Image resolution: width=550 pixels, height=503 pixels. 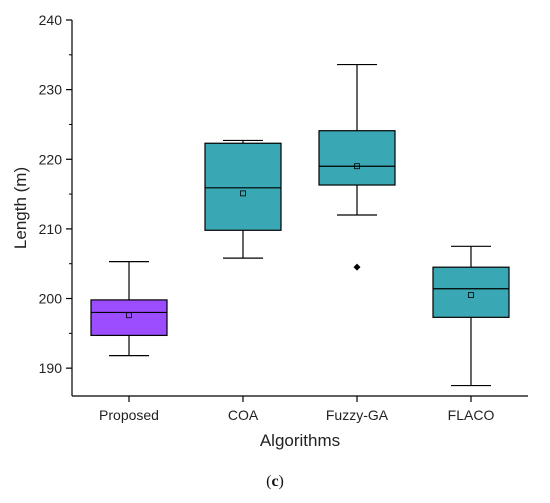 What do you see at coordinates (243, 415) in the screenshot?
I see `x-tick-label: COA` at bounding box center [243, 415].